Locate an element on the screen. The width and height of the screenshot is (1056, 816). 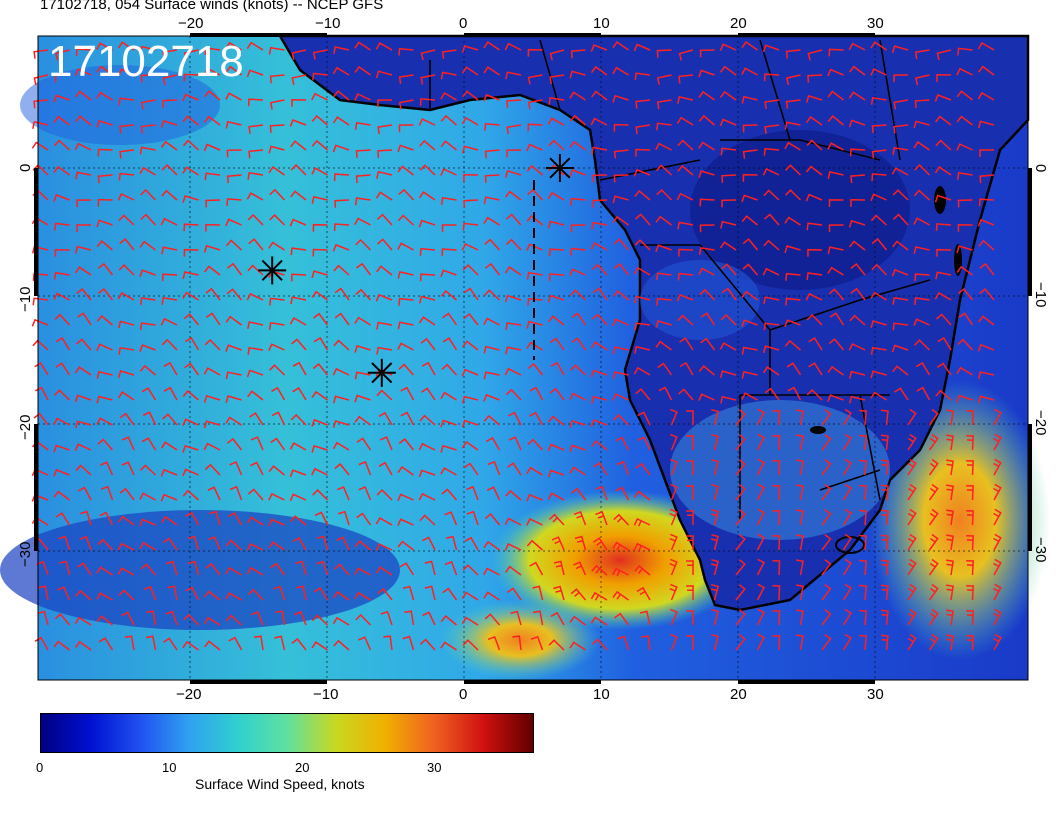
lat-label-right: −10 is located at coordinates (1040, 294).